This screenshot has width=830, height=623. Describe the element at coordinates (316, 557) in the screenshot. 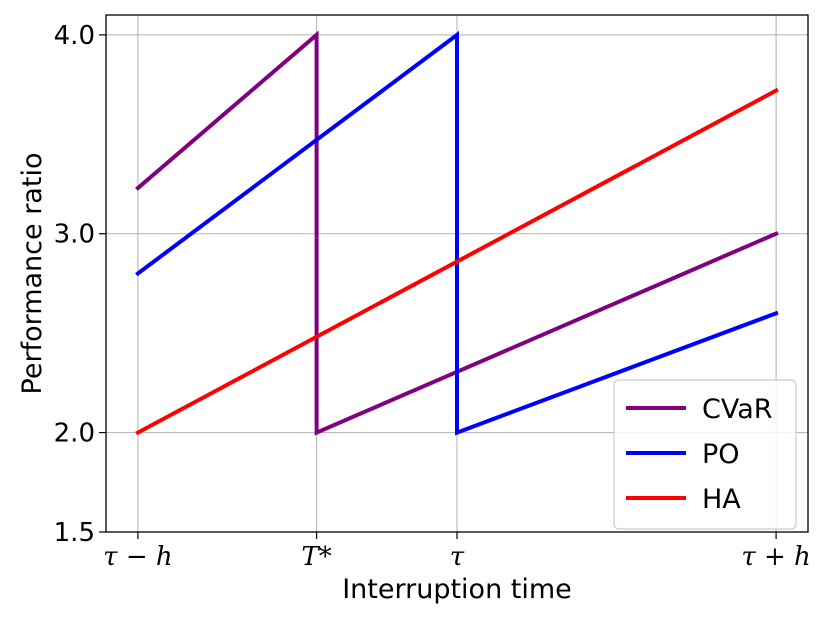

I see `x-tick-label: T*` at that location.